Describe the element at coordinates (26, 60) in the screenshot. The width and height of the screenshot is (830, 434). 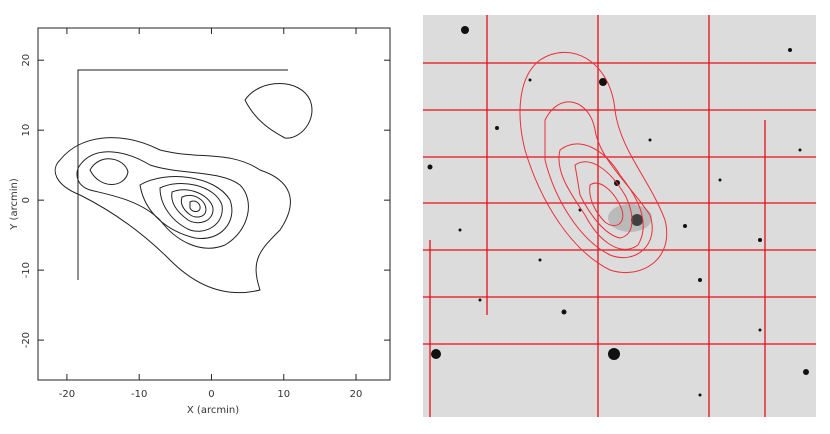
I see `y-tick-label: 20` at that location.